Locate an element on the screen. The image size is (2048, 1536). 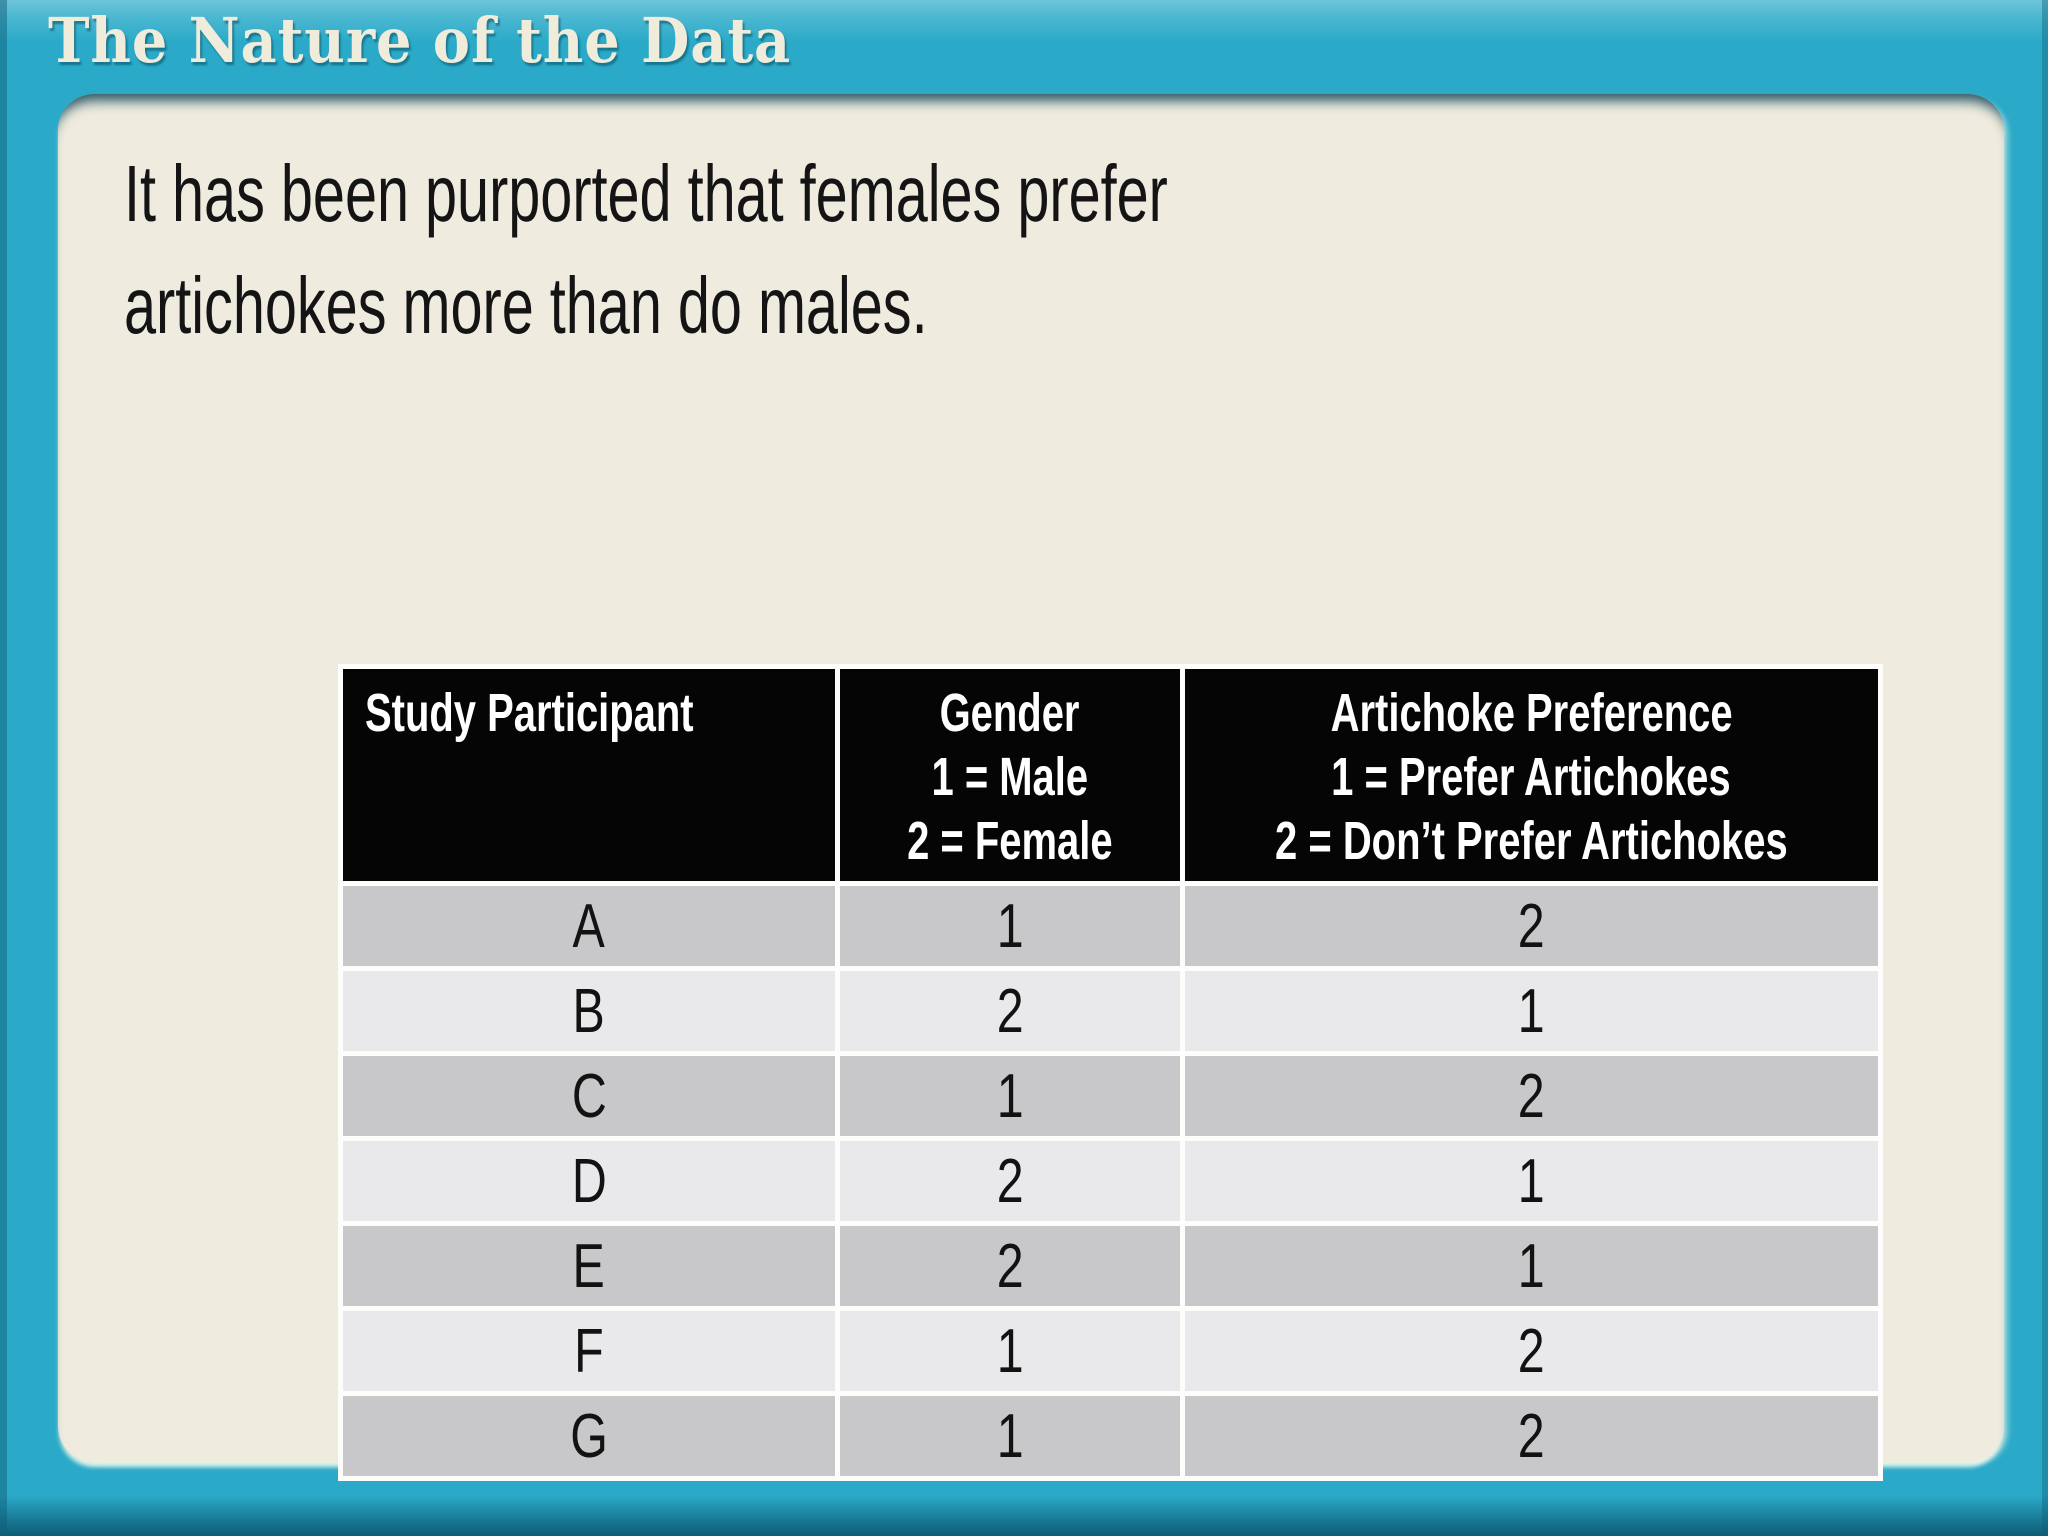
header-line: 1 = Male is located at coordinates (1010, 777).